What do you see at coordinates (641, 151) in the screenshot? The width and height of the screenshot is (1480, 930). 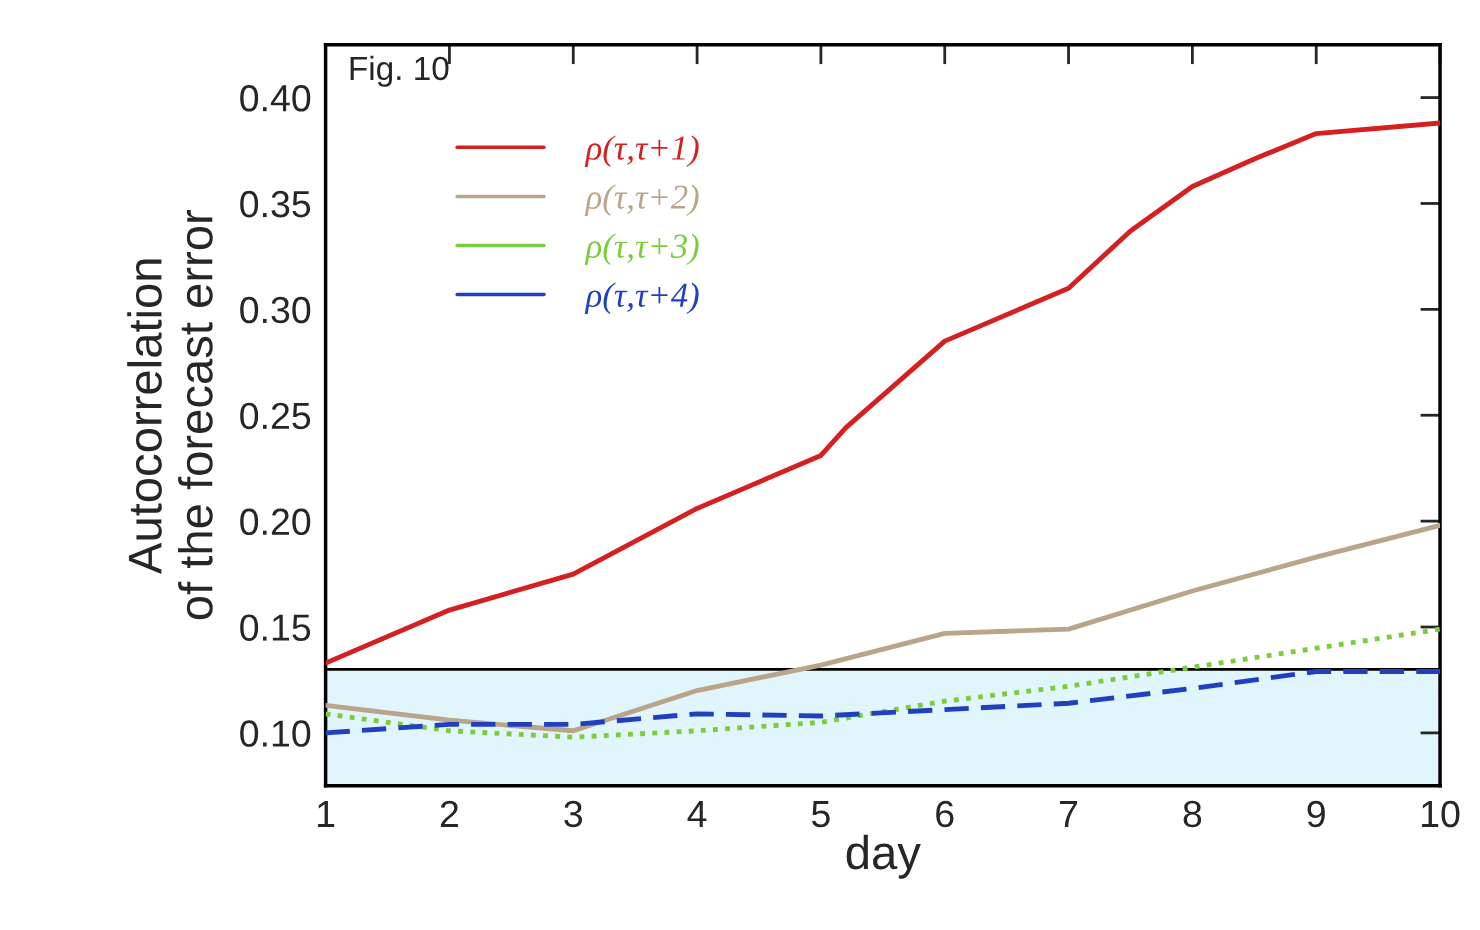 I see `legend-label: ρ(τ,τ+1)` at bounding box center [641, 151].